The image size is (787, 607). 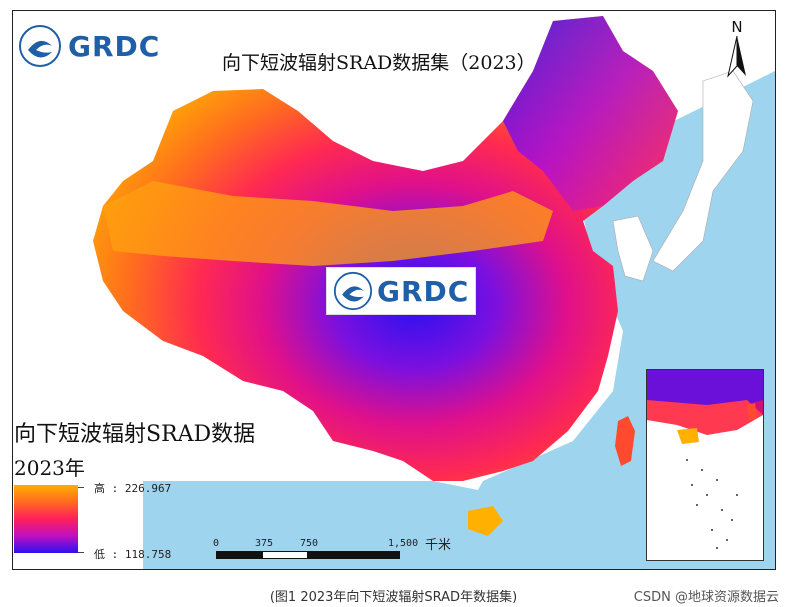 What do you see at coordinates (633, 248) in the screenshot?
I see `korea-land` at bounding box center [633, 248].